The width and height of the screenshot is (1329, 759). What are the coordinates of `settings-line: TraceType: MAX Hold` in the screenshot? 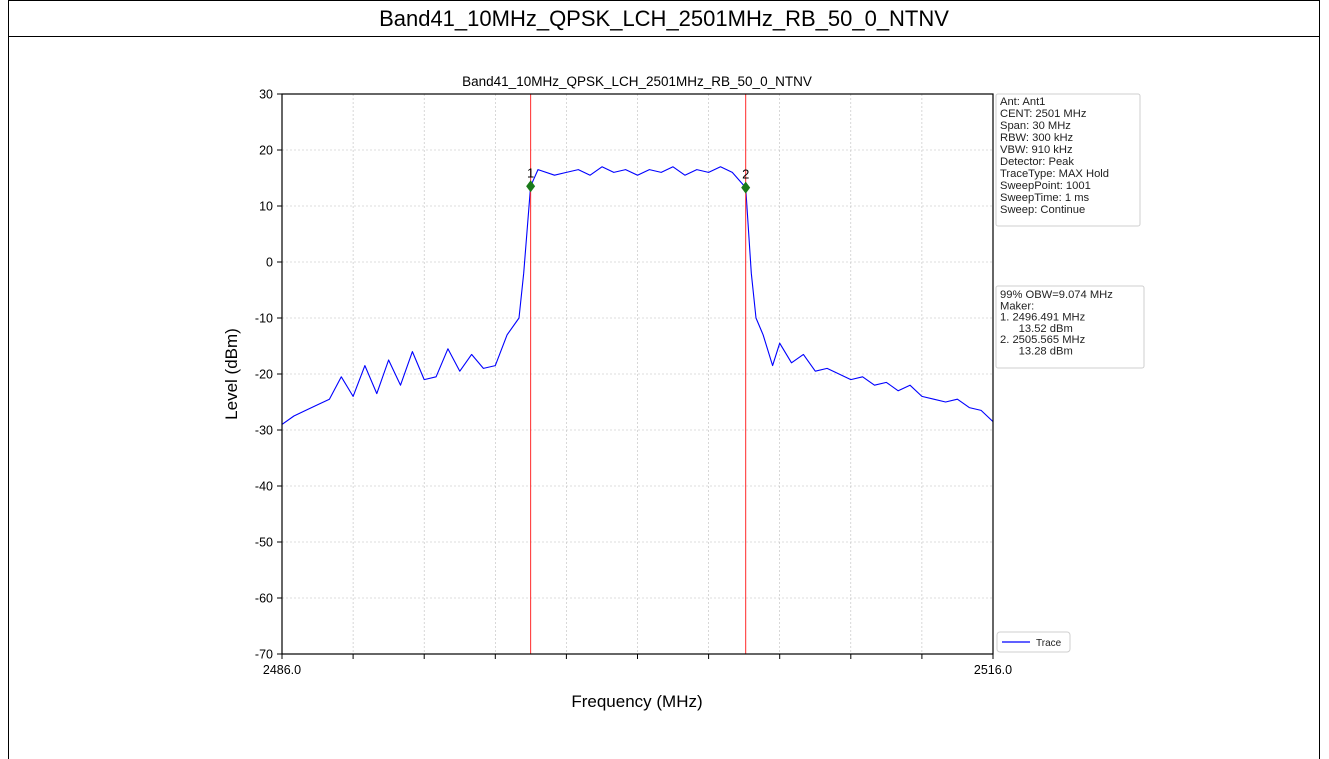 It's located at (1054, 174).